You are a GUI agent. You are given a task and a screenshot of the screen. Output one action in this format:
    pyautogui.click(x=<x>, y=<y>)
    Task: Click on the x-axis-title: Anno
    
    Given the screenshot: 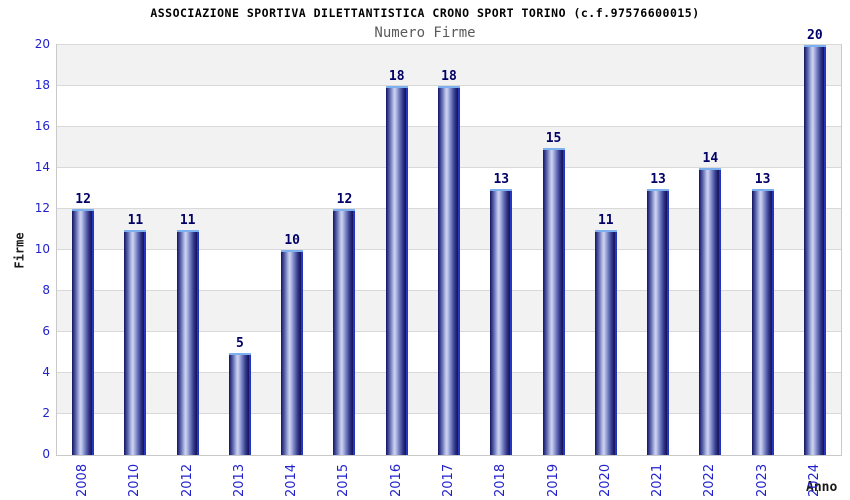 What is the action you would take?
    pyautogui.click(x=822, y=487)
    